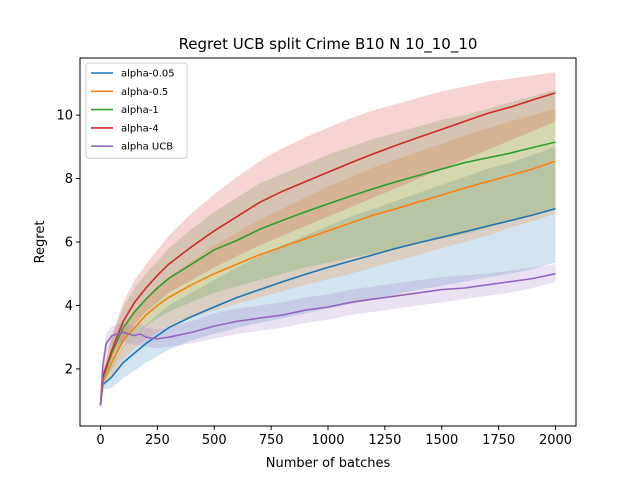  What do you see at coordinates (384, 440) in the screenshot?
I see `x-tick-label: 1250` at bounding box center [384, 440].